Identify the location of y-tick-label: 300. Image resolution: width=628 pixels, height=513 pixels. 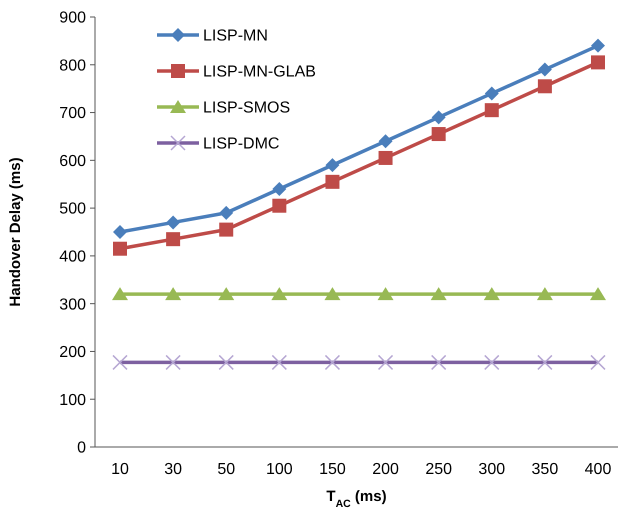
(72, 305).